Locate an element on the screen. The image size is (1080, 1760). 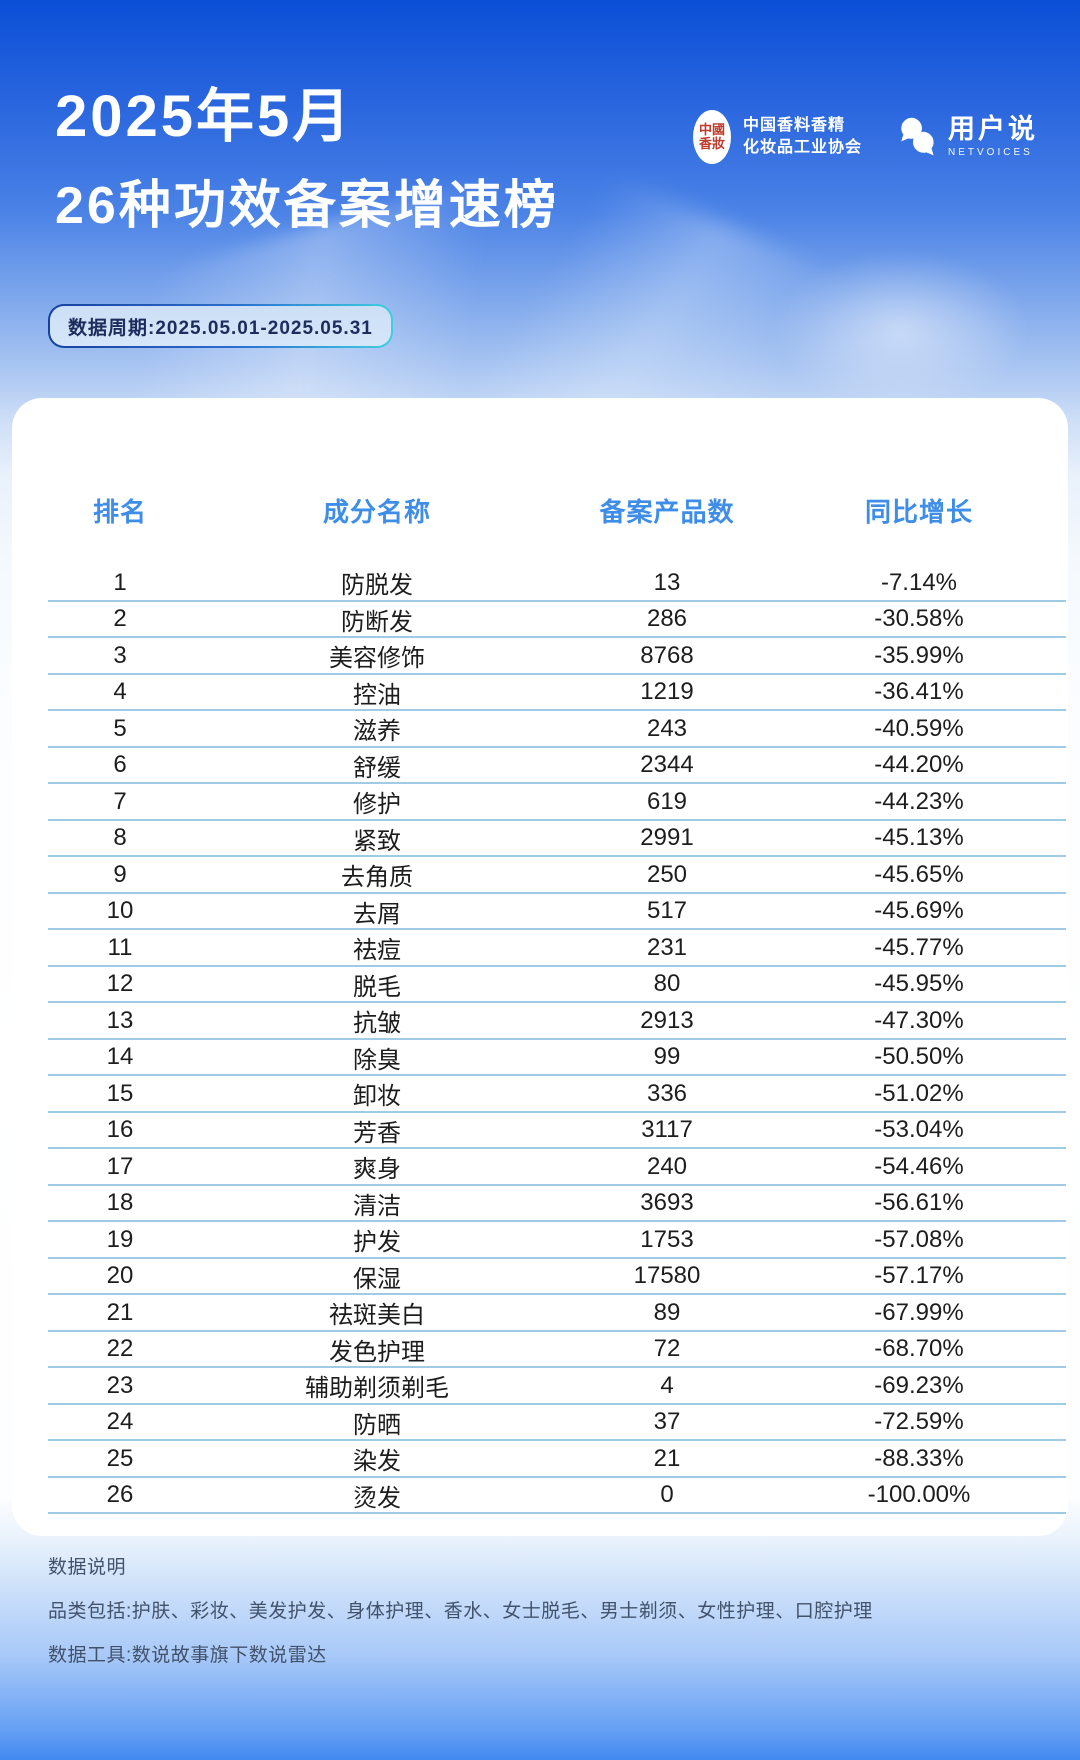
cell-rank: 6 is located at coordinates (120, 764).